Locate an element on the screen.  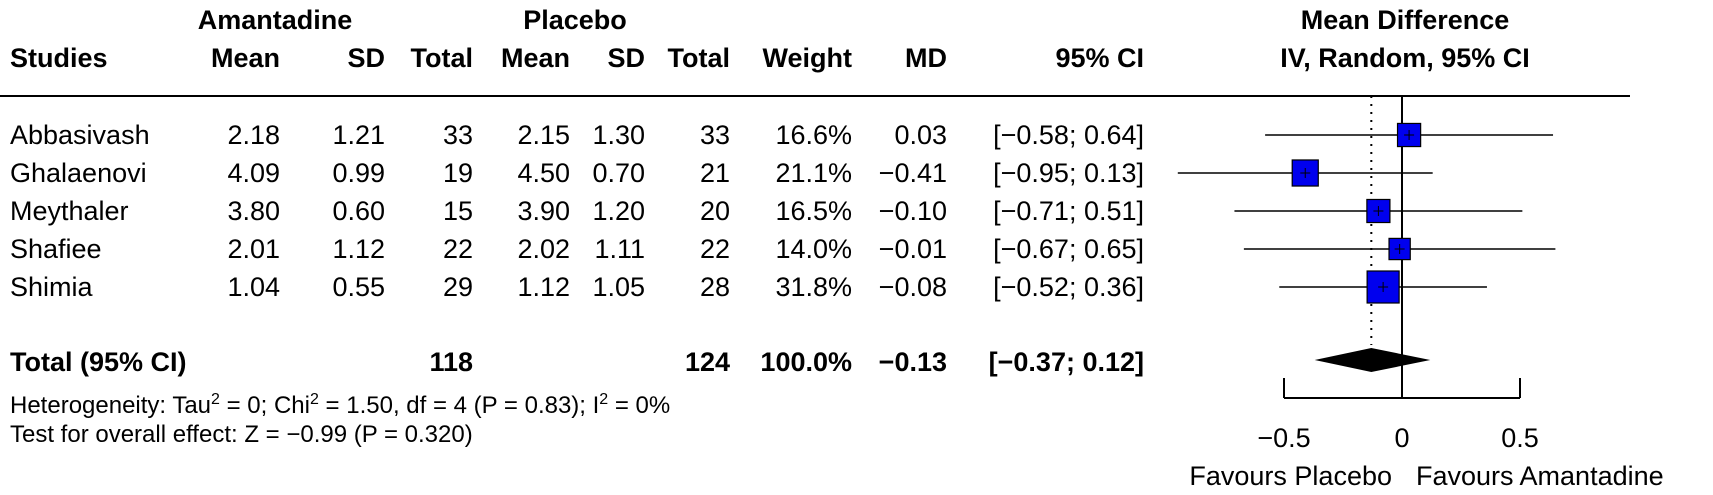
plot-title-1: Mean Difference is located at coordinates (1405, 20).